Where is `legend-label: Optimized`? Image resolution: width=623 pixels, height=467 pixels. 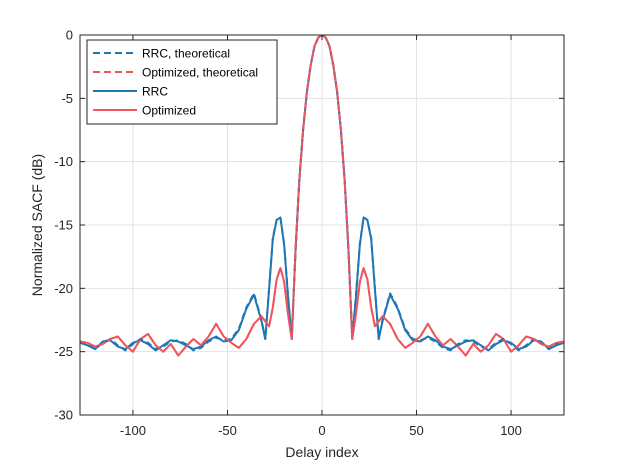 legend-label: Optimized is located at coordinates (169, 111).